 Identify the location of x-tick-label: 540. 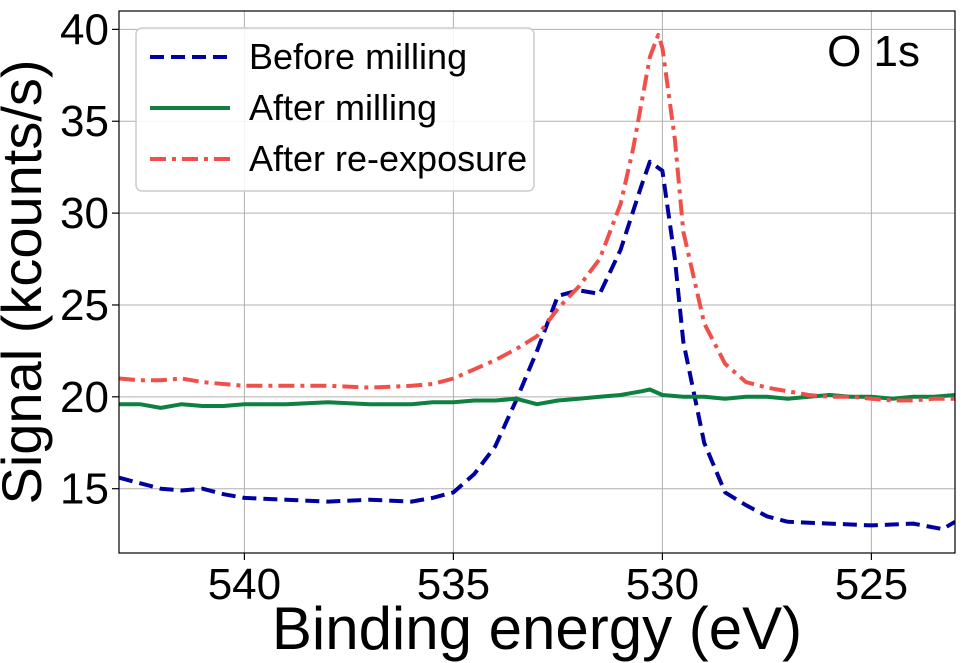
(244, 584).